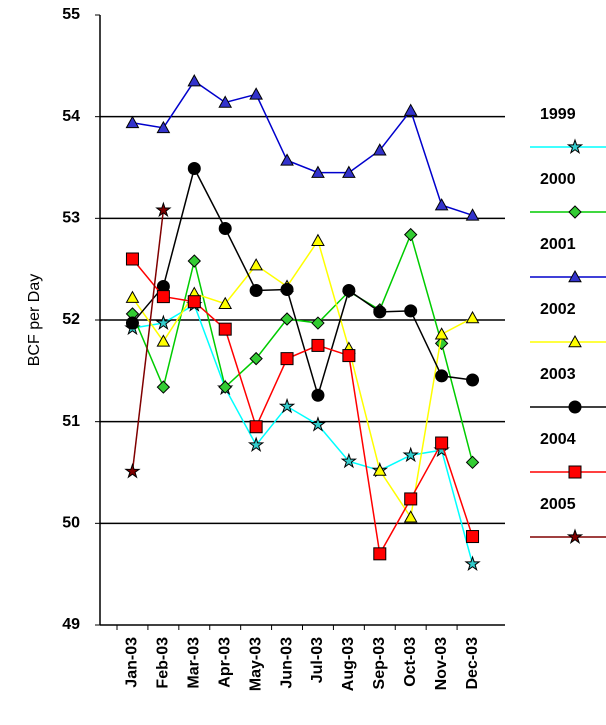 The image size is (606, 725). Describe the element at coordinates (410, 662) in the screenshot. I see `x-tick-label: Oct-03` at that location.